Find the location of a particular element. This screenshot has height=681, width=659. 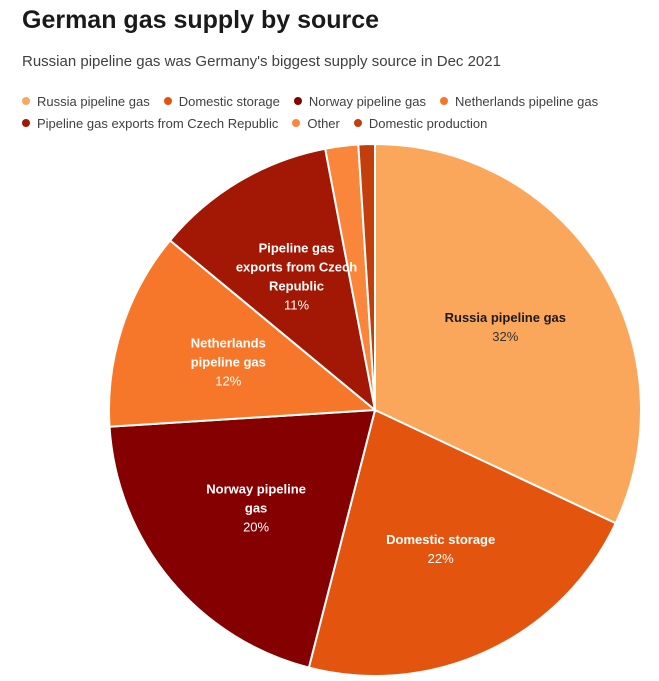

slice-label: Russia pipeline gas 32% is located at coordinates (505, 327).